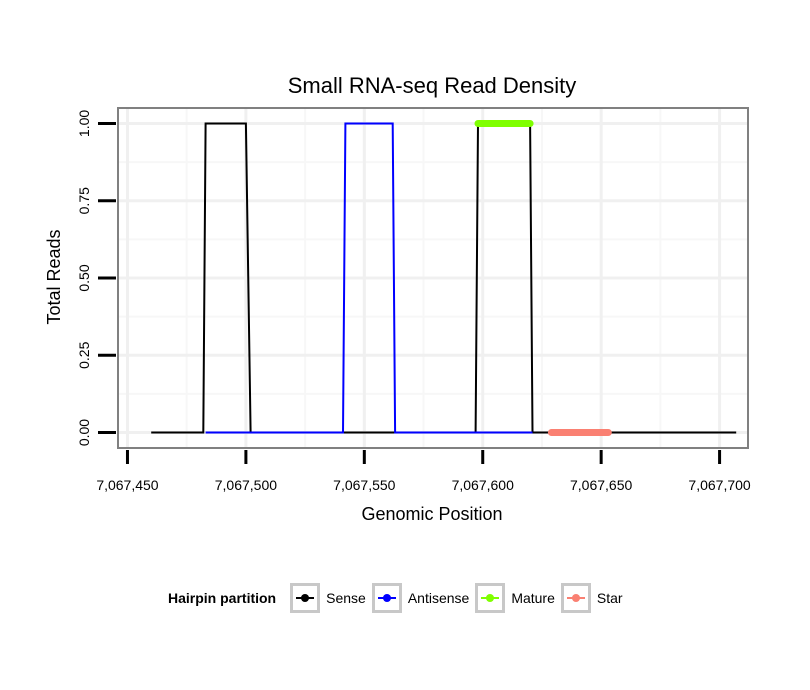 This screenshot has height=690, width=810. Describe the element at coordinates (438, 598) in the screenshot. I see `legend-label-antisense: Antisense` at that location.